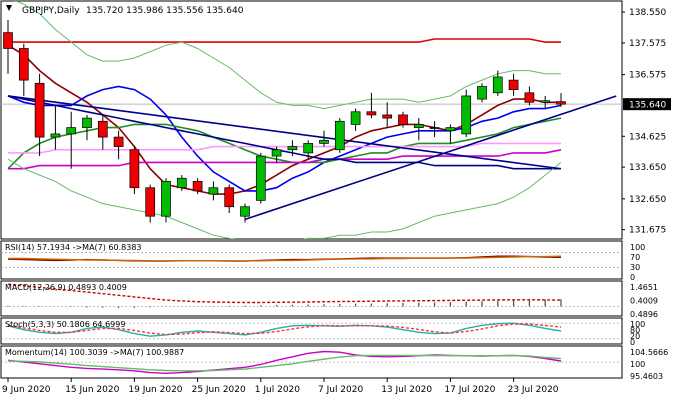 The image size is (700, 400). Describe the element at coordinates (647, 200) in the screenshot. I see `price-tick-label: 132.650` at that location.